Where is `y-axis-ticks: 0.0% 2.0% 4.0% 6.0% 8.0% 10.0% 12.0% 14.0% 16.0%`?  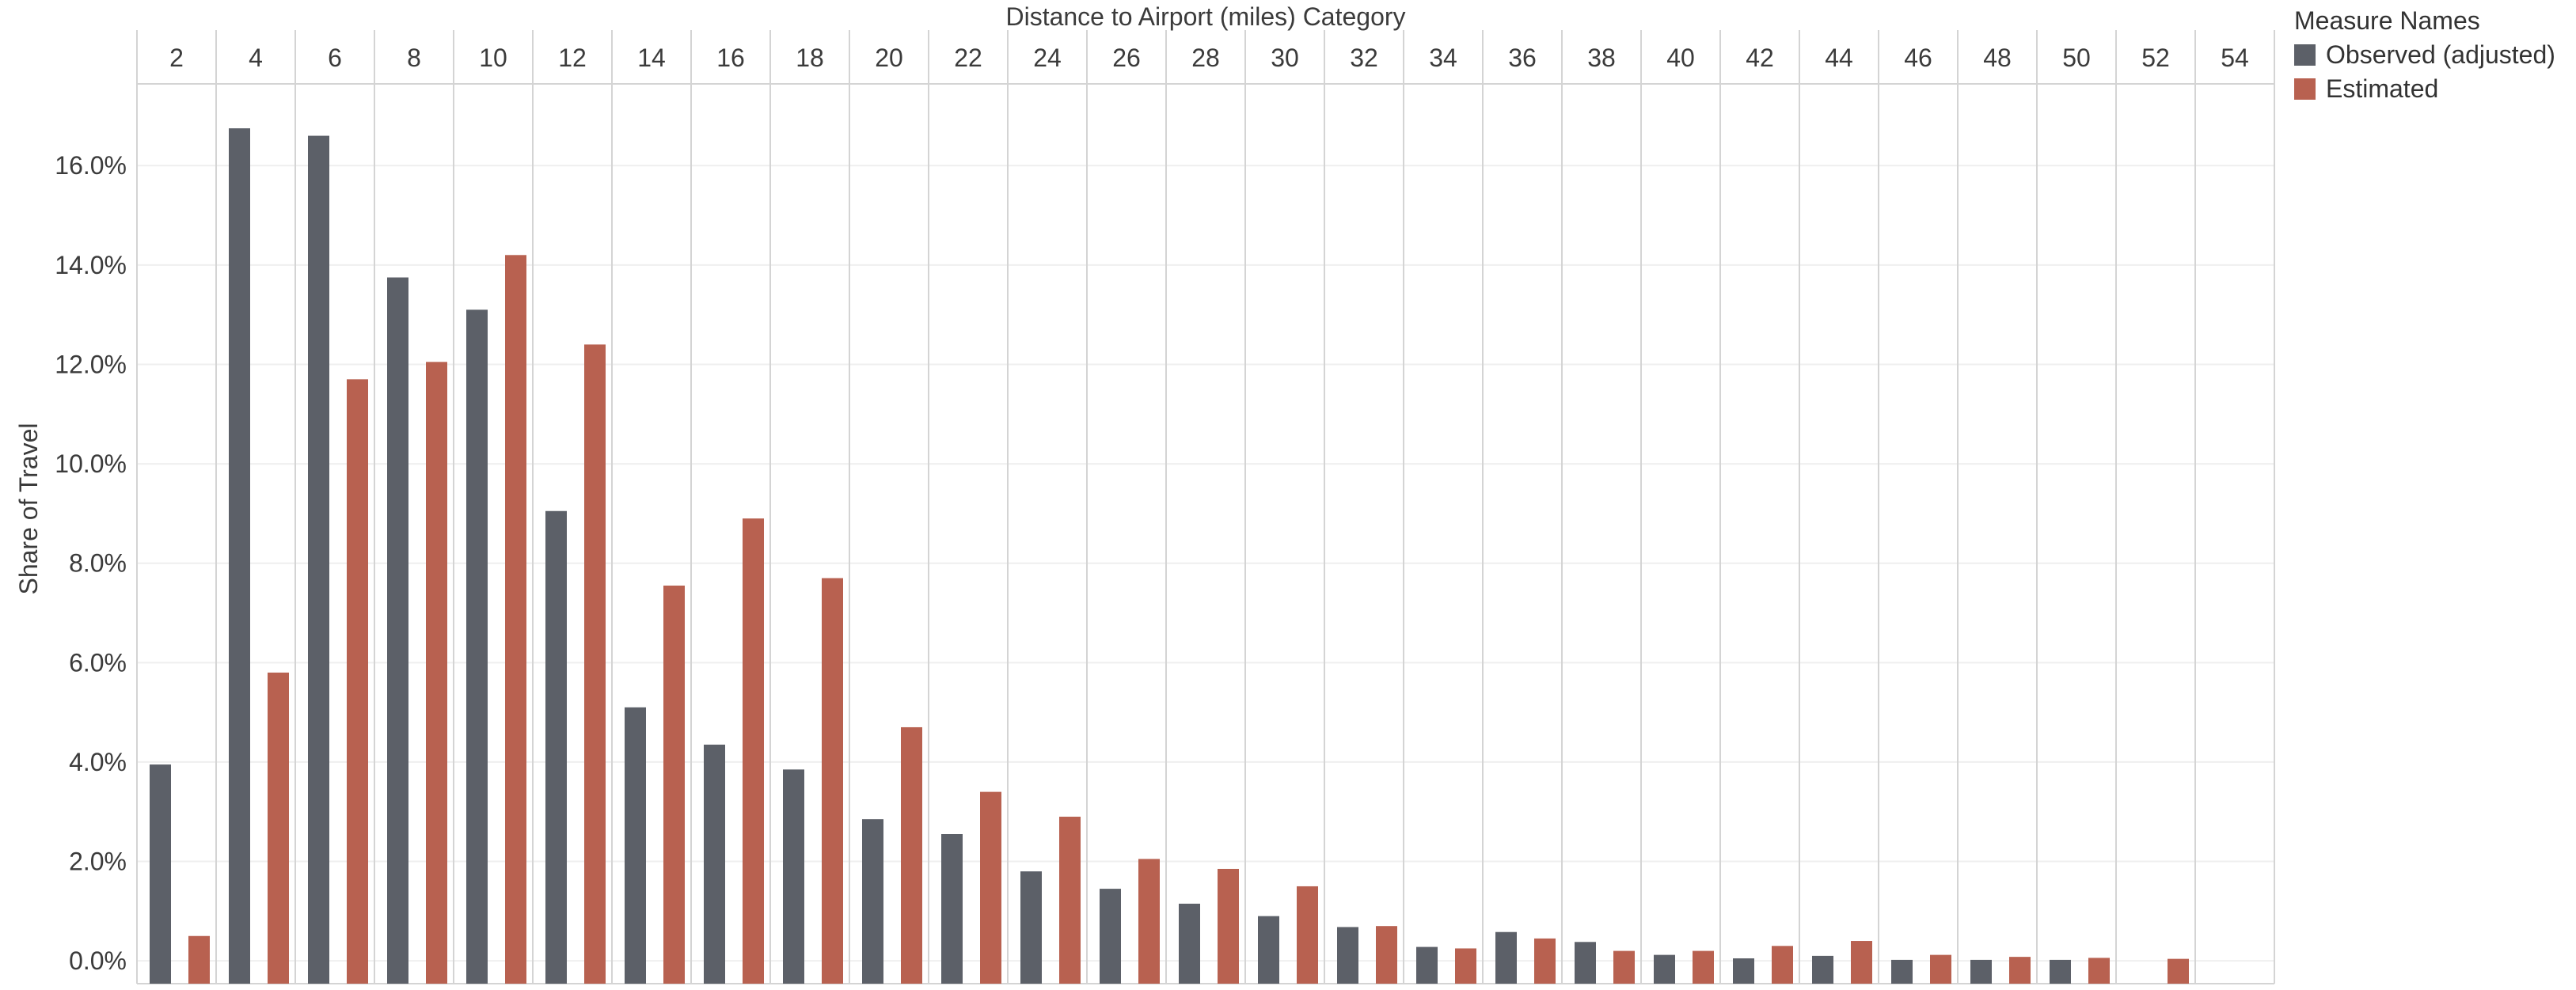
y-axis-ticks: 0.0% 2.0% 4.0% 6.0% 8.0% 10.0% 12.0% 14.0% 16.0% is located at coordinates (91, 563).